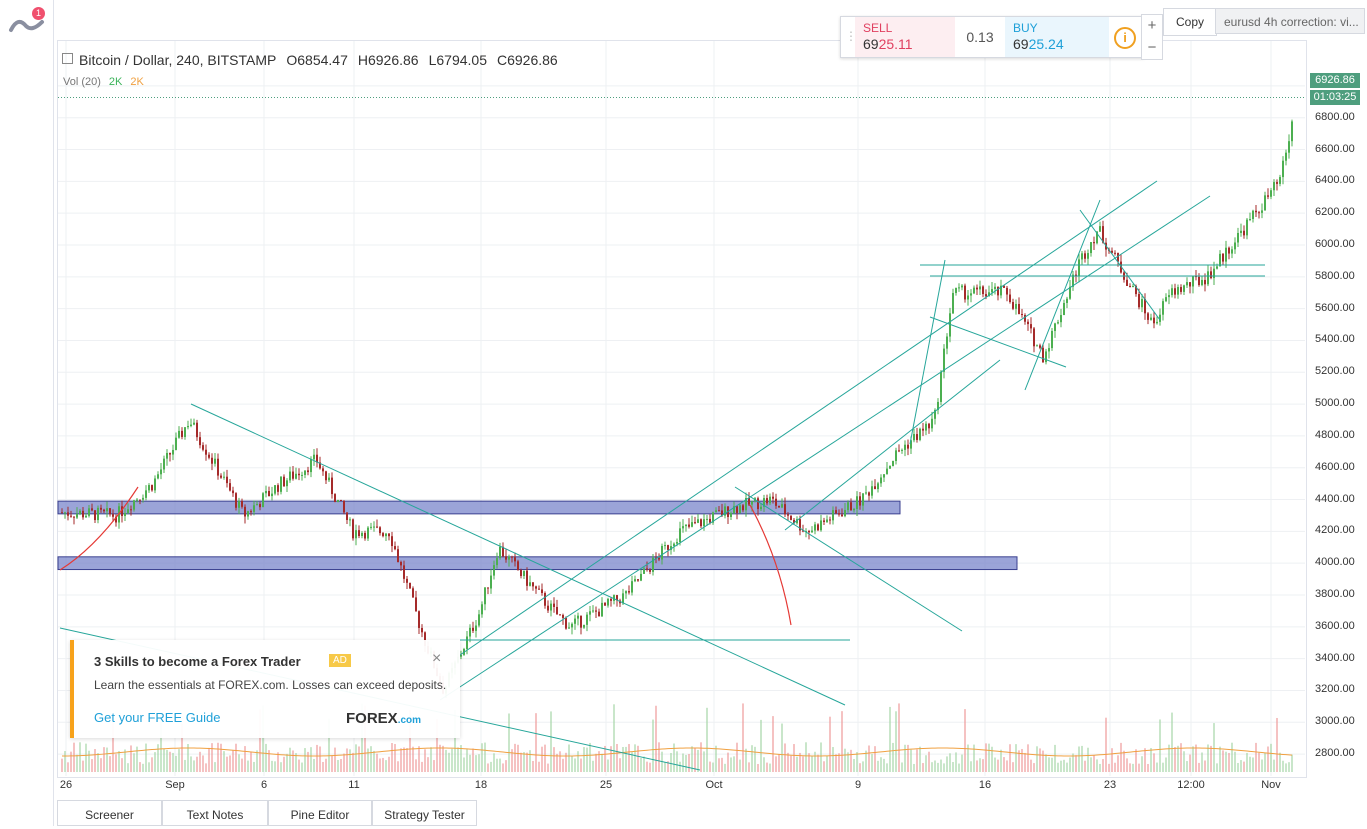 The width and height of the screenshot is (1367, 829). I want to click on collapse-icon, so click(67, 58).